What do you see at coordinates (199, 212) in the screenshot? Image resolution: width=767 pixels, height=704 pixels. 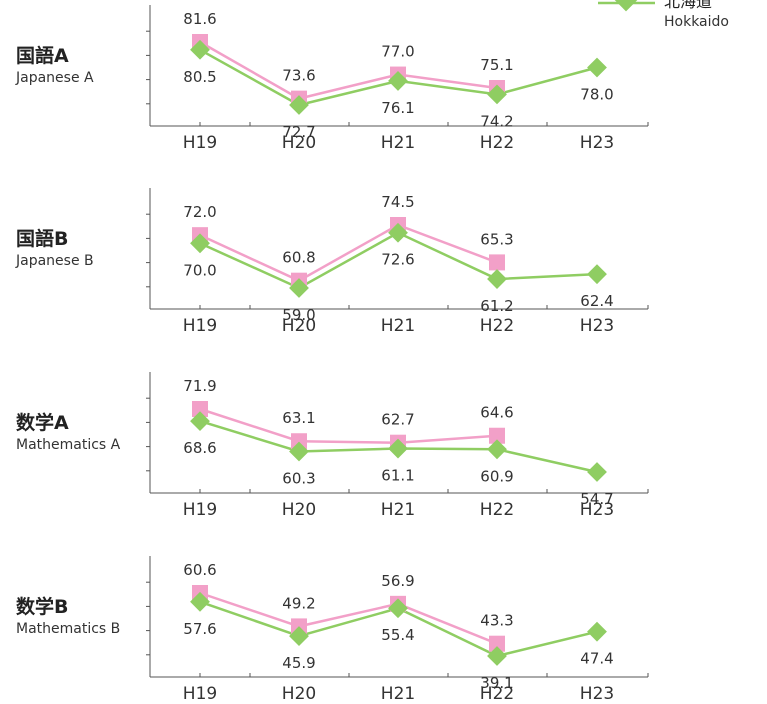 I see `data-label-national: 72.0` at bounding box center [199, 212].